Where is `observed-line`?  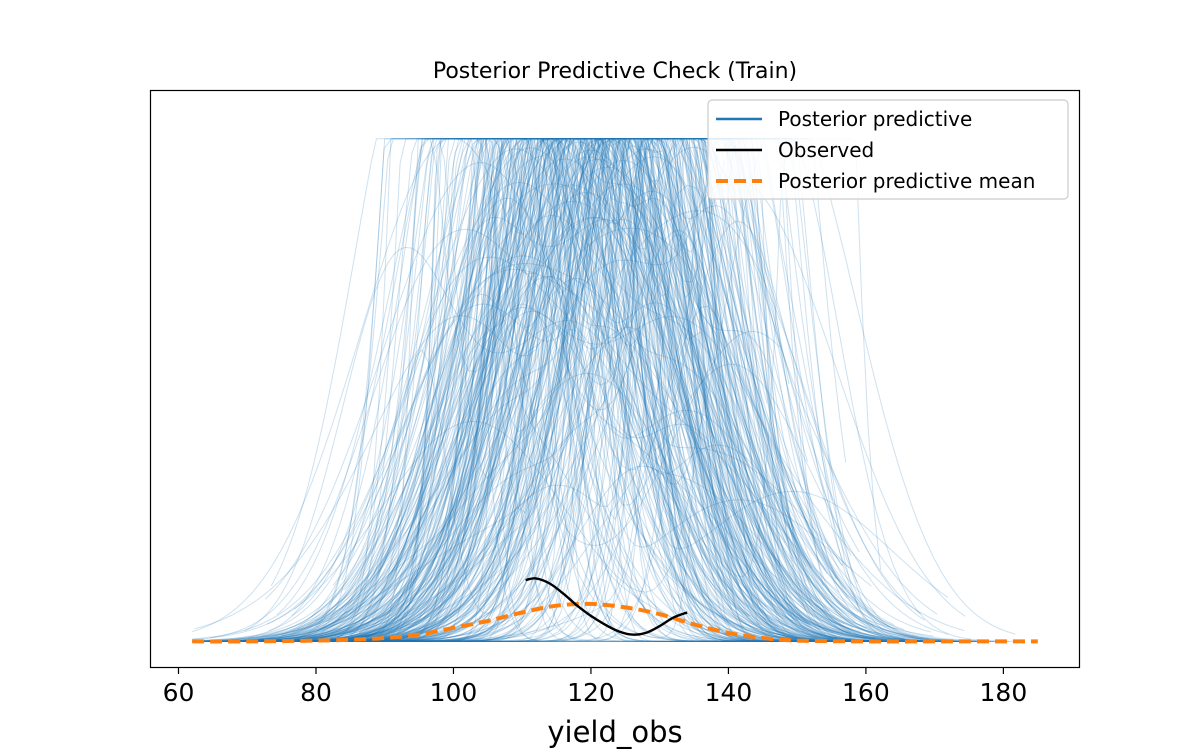
observed-line is located at coordinates (606, 606).